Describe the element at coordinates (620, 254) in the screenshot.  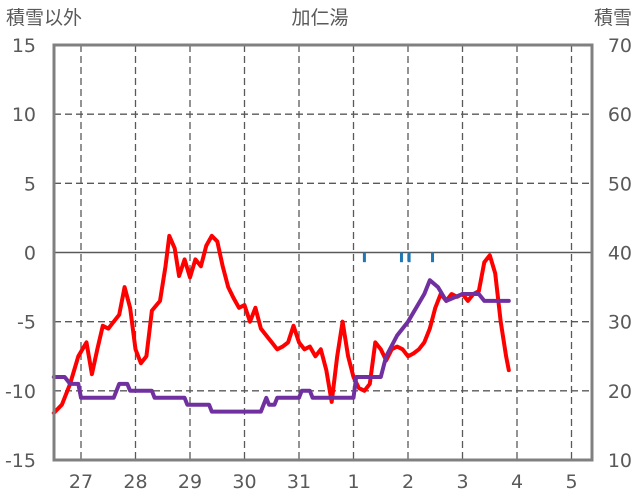
I see `right-tick-label: 40` at that location.